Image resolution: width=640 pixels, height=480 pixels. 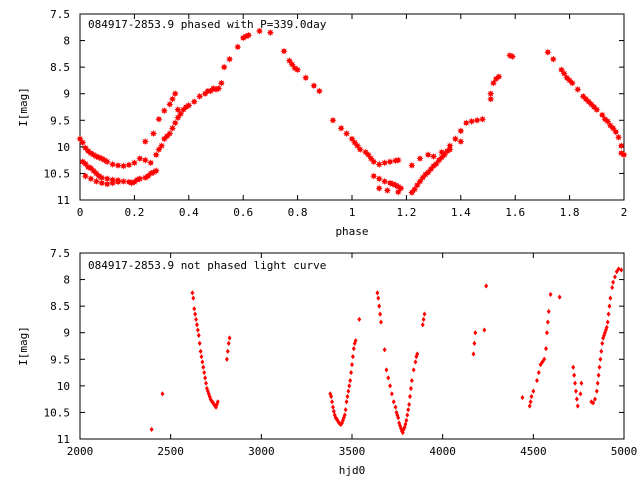 What do you see at coordinates (515, 212) in the screenshot?
I see `x-tick-label: 1.6` at bounding box center [515, 212].